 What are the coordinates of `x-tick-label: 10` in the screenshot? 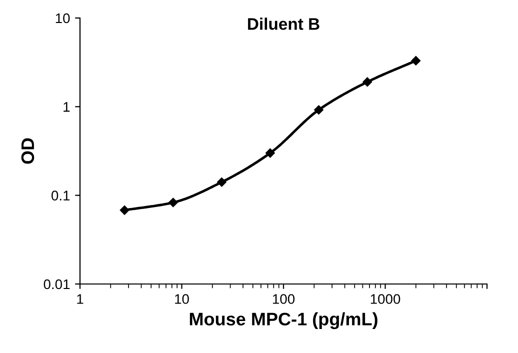 It's located at (182, 299).